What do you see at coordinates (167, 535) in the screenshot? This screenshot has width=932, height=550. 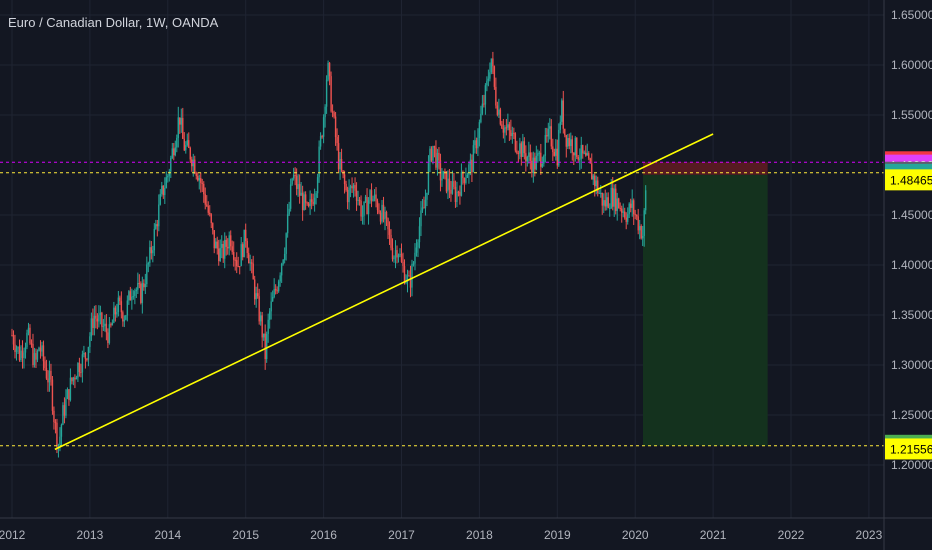 I see `x-tick-label: 2014` at bounding box center [167, 535].